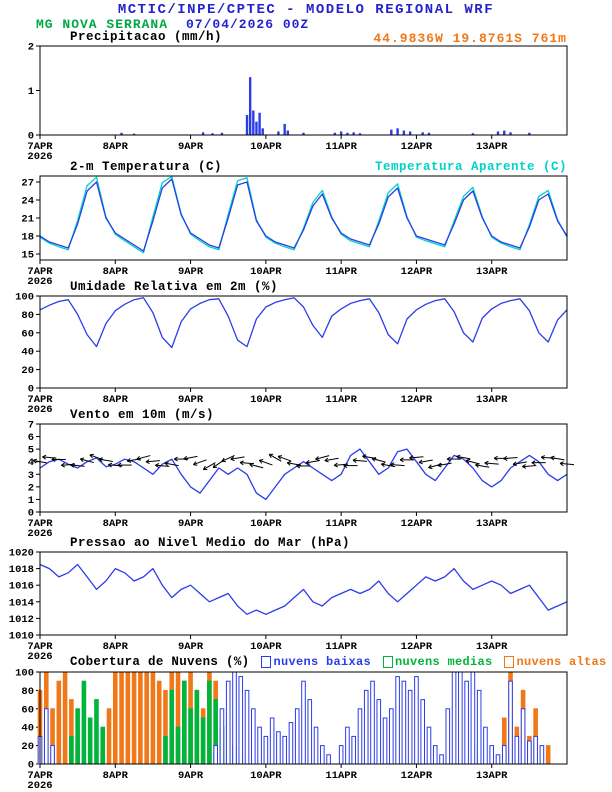 The image size is (612, 792). Describe the element at coordinates (146, 167) in the screenshot. I see `panel-title-temperature: 2-m Temperatura (C)` at that location.